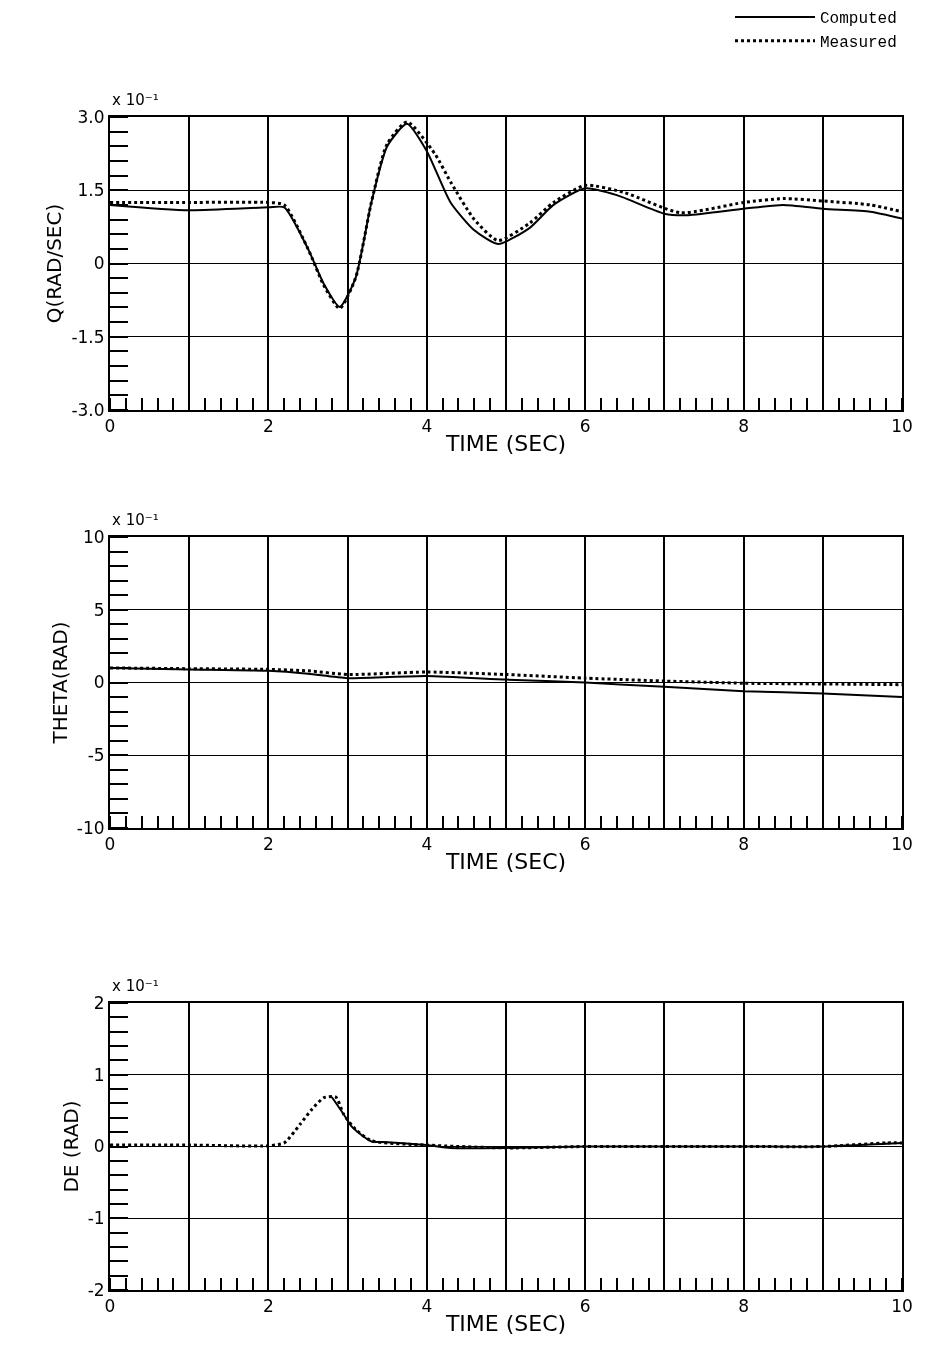 This screenshot has height=1362, width=925. Describe the element at coordinates (99, 609) in the screenshot. I see `y-tick-label: 5` at that location.